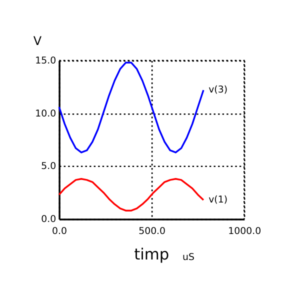 The width and height of the screenshot is (299, 299). I want to click on x-tick-label: 1000.0, so click(245, 232).